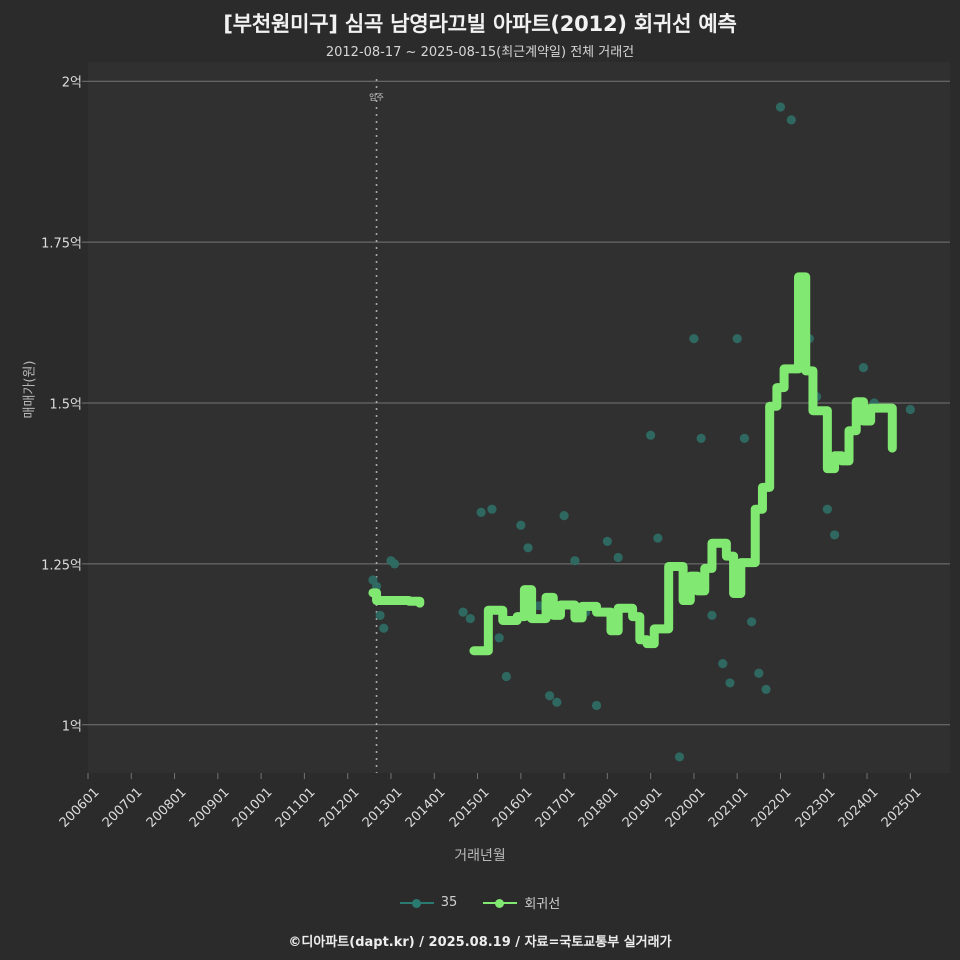 The height and width of the screenshot is (960, 960). Describe the element at coordinates (61, 566) in the screenshot. I see `y-tick-label: 1.25억` at that location.